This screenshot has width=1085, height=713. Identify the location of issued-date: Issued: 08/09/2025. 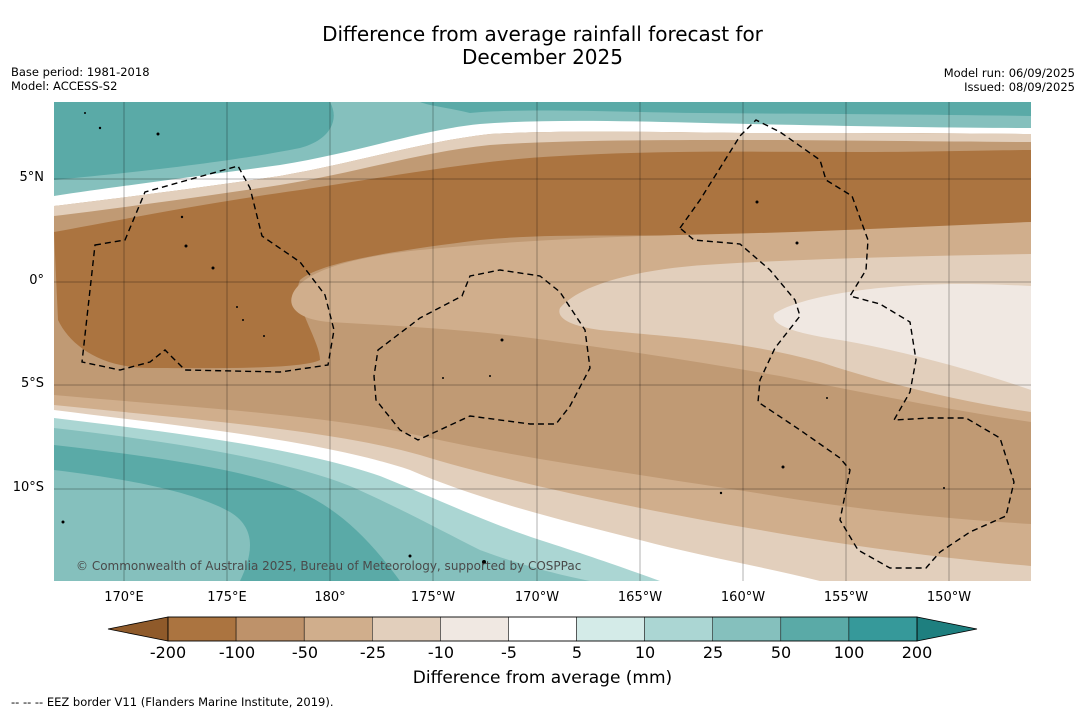
(1019, 87).